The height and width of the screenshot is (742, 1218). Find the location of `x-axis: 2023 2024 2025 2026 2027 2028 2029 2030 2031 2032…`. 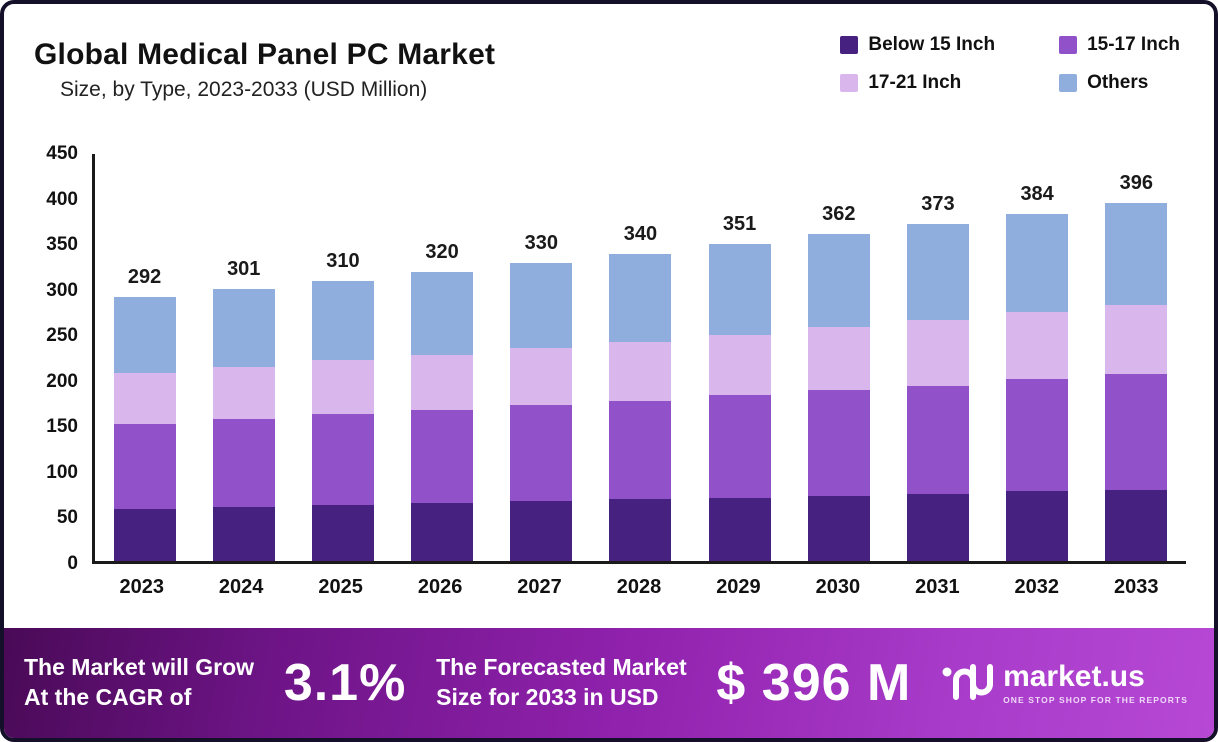

x-axis: 2023 2024 2025 2026 2027 2028 2029 2030 2031 2032… is located at coordinates (639, 587).